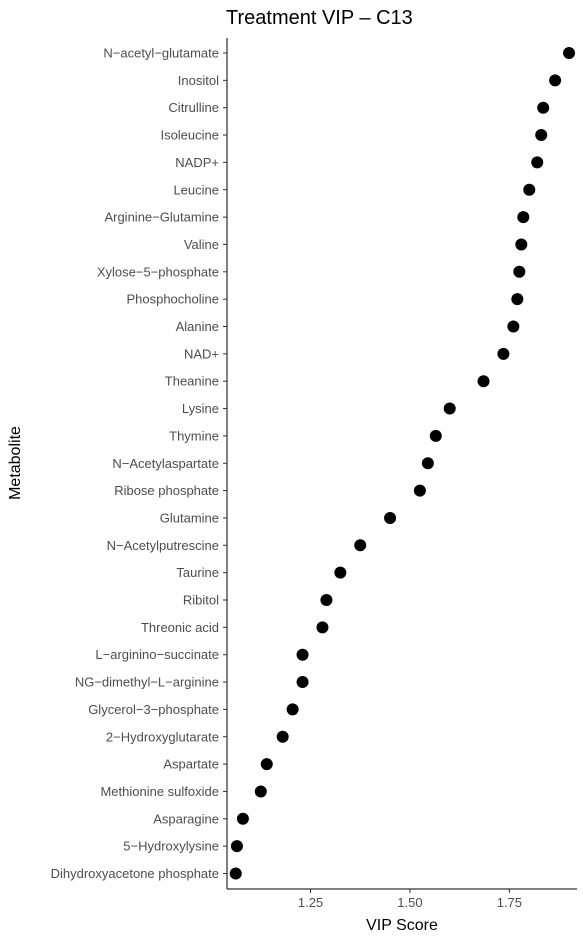 The width and height of the screenshot is (583, 938). I want to click on y-tick-label: Ribose phosphate, so click(166, 490).